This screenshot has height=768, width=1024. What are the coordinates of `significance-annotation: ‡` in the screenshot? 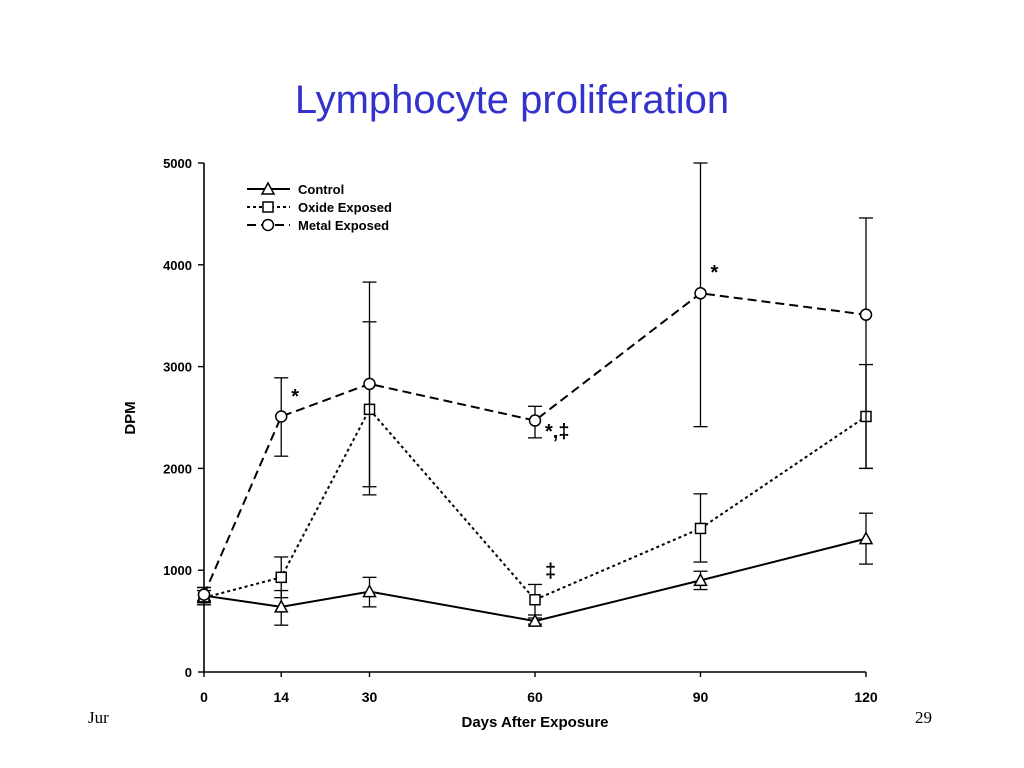 It's located at (550, 571).